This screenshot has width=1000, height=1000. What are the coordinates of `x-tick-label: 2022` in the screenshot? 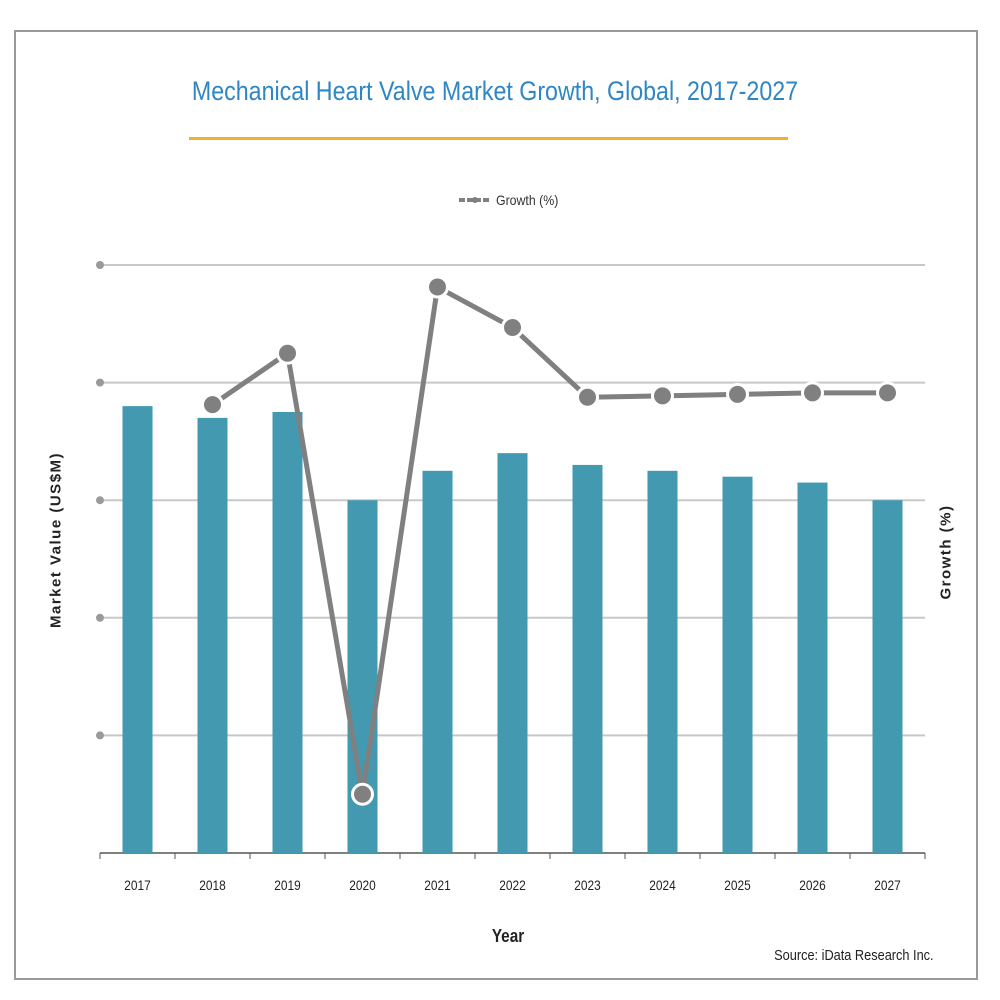 It's located at (512, 885).